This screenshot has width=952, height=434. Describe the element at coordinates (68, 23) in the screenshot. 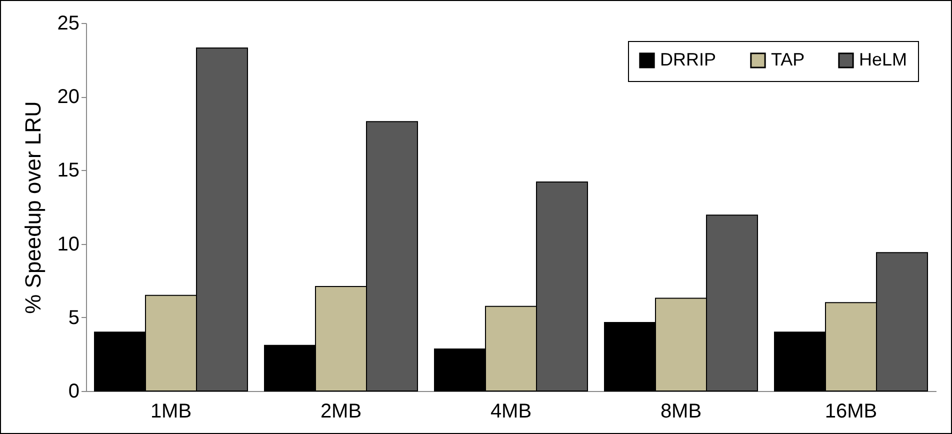

I see `y-tick-label: 25` at that location.